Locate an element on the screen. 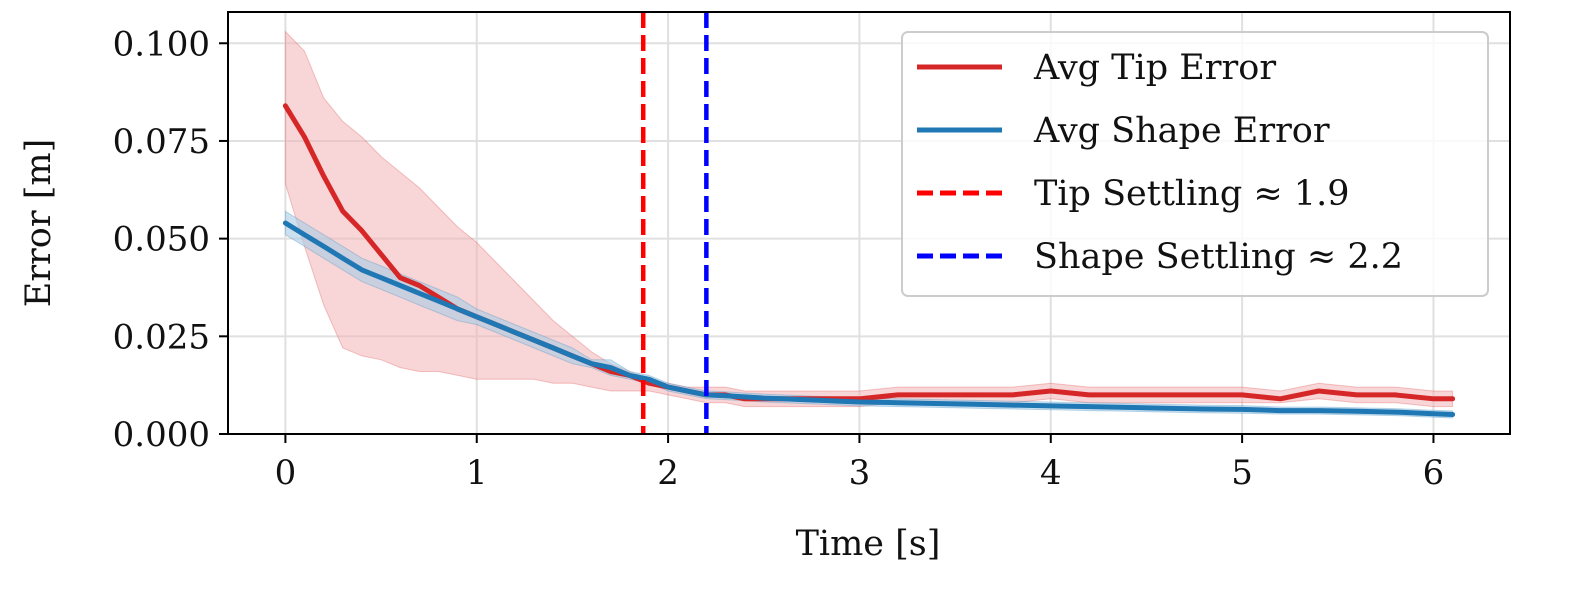 The image size is (1572, 590). y-tick-label: 0.000 is located at coordinates (161, 435).